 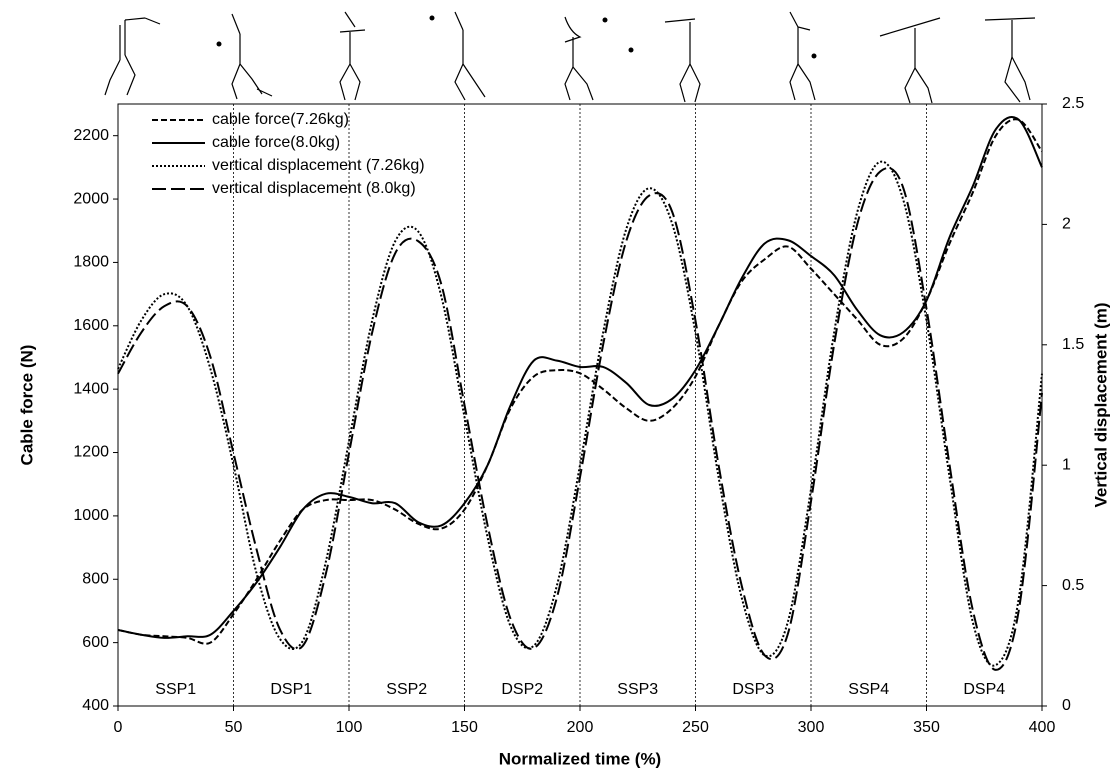 I want to click on phase-label: SSP2, so click(x=406, y=689).